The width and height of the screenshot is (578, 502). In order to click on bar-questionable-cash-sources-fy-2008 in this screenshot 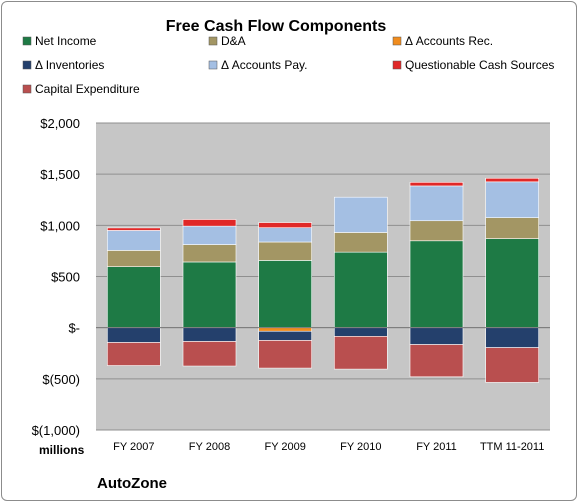, I will do `click(209, 223)`.